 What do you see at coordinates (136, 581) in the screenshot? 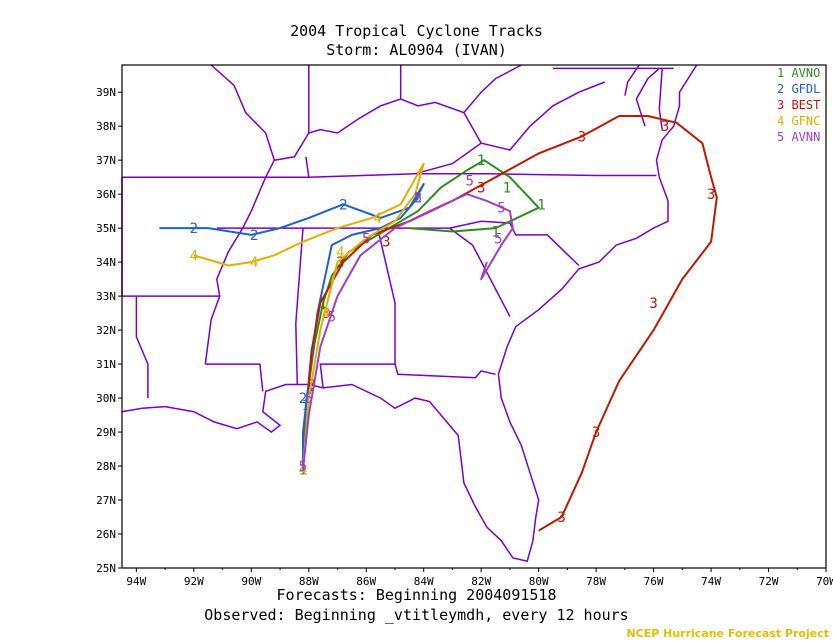
I see `x-tick-label: 94W` at bounding box center [136, 581].